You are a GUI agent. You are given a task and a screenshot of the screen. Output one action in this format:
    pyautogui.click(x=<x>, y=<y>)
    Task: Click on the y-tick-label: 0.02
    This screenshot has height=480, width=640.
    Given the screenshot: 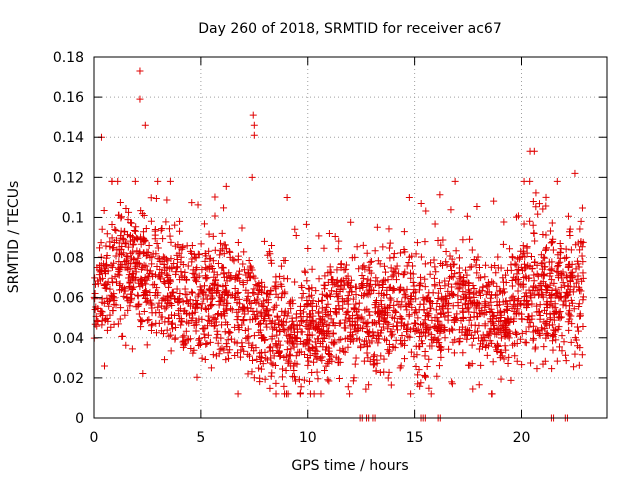 What is the action you would take?
    pyautogui.click(x=68, y=379)
    